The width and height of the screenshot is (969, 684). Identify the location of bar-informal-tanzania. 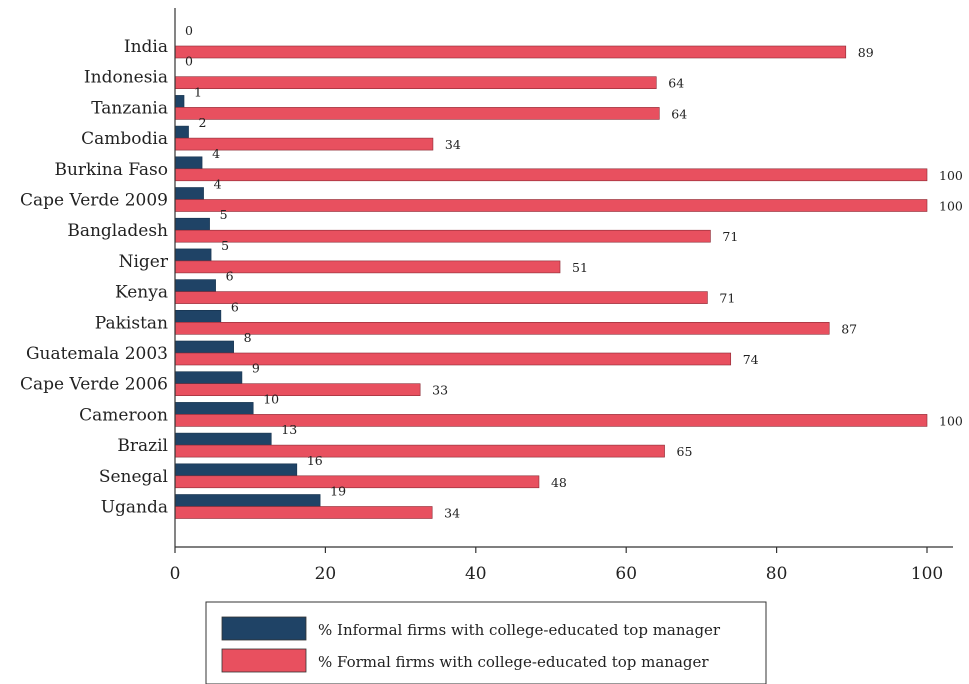
(179, 101).